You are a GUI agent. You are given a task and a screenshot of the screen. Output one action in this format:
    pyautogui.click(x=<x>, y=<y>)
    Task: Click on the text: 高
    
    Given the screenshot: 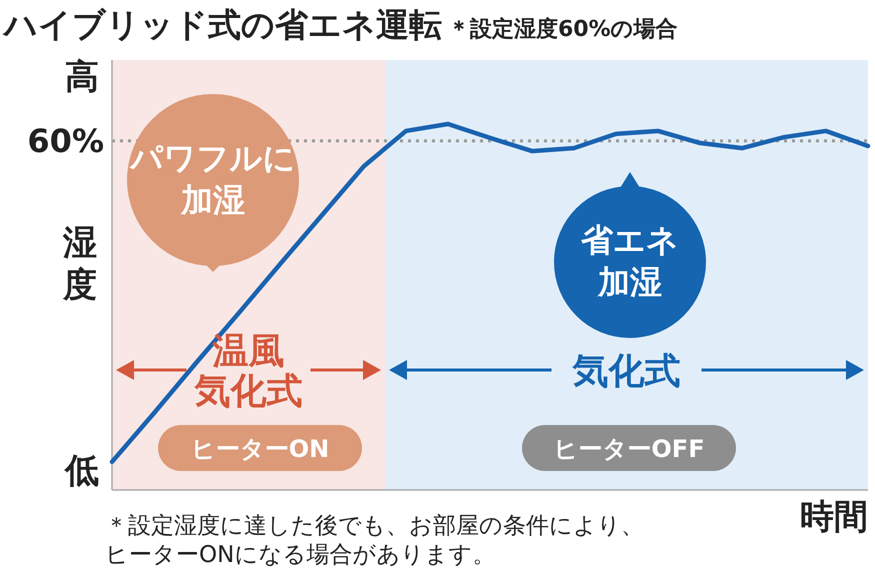 What is the action you would take?
    pyautogui.click(x=82, y=77)
    